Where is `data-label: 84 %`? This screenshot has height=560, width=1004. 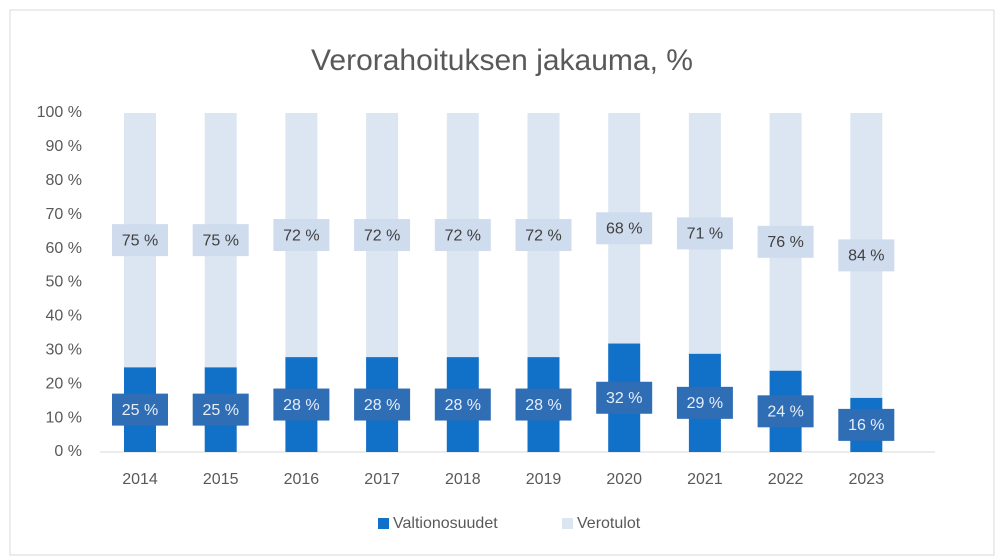 data-label: 84 % is located at coordinates (866, 256).